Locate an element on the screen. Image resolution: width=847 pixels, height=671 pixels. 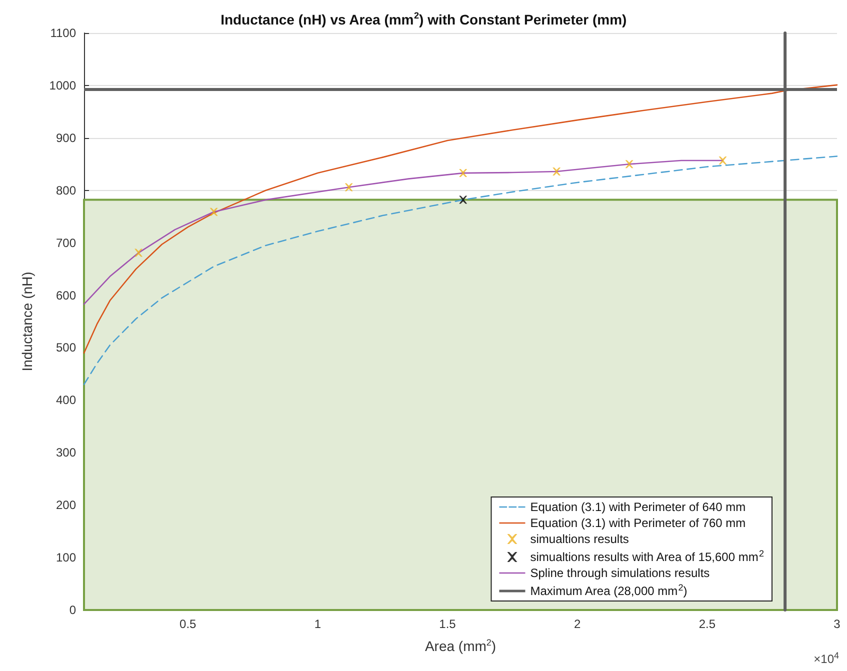
legend-label: Equation (3.1) with Perimeter of 760 mm is located at coordinates (638, 523).